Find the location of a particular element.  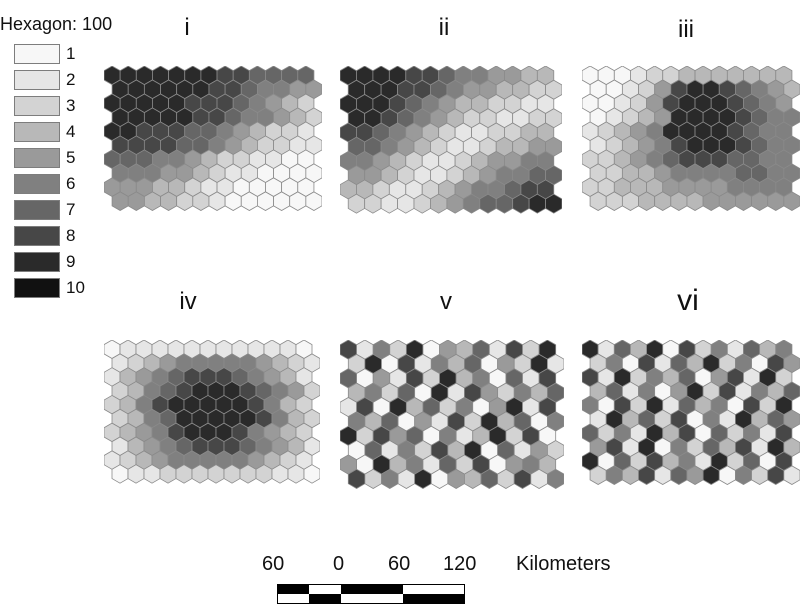

panel-label-iii: iii is located at coordinates (686, 29).